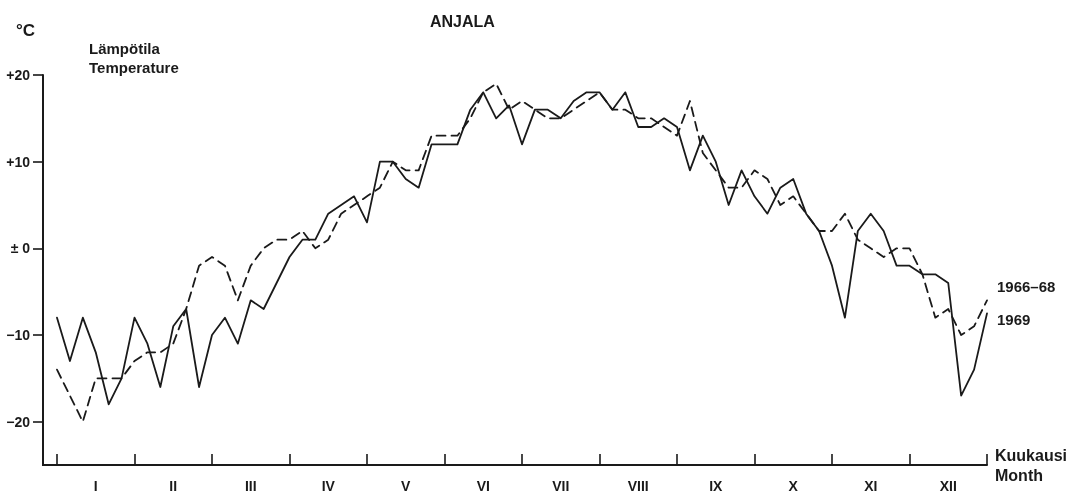  What do you see at coordinates (250, 486) in the screenshot?
I see `x-tick-label: III` at bounding box center [250, 486].